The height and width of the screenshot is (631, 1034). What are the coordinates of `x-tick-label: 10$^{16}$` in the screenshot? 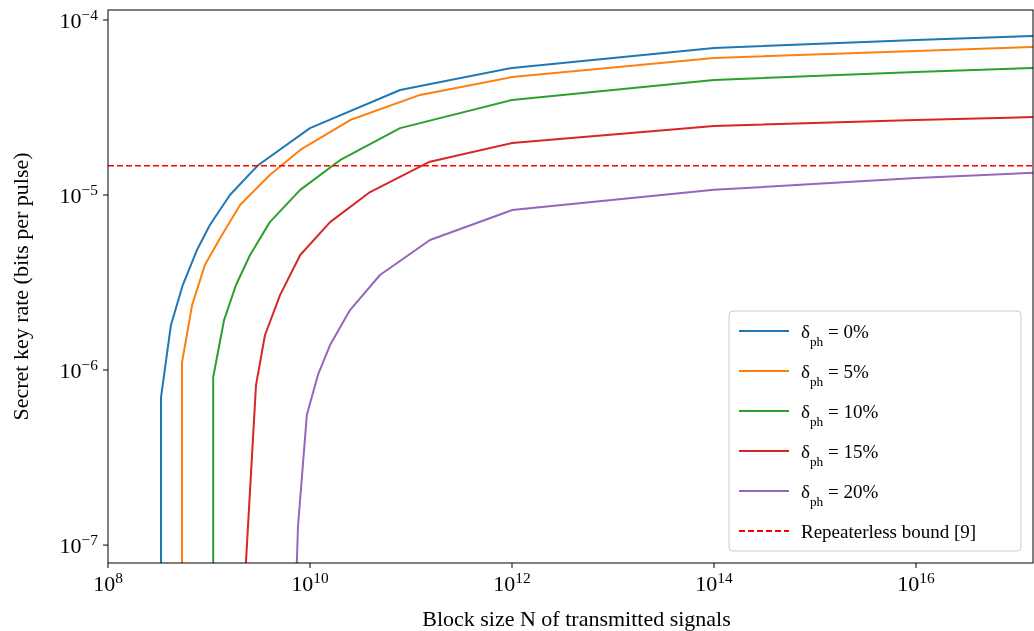 It's located at (916, 582).